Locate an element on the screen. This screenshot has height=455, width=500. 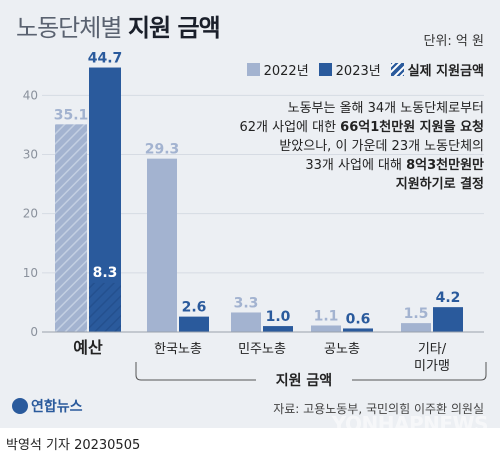
watermark: YONHAPNEWS is located at coordinates (410, 420).